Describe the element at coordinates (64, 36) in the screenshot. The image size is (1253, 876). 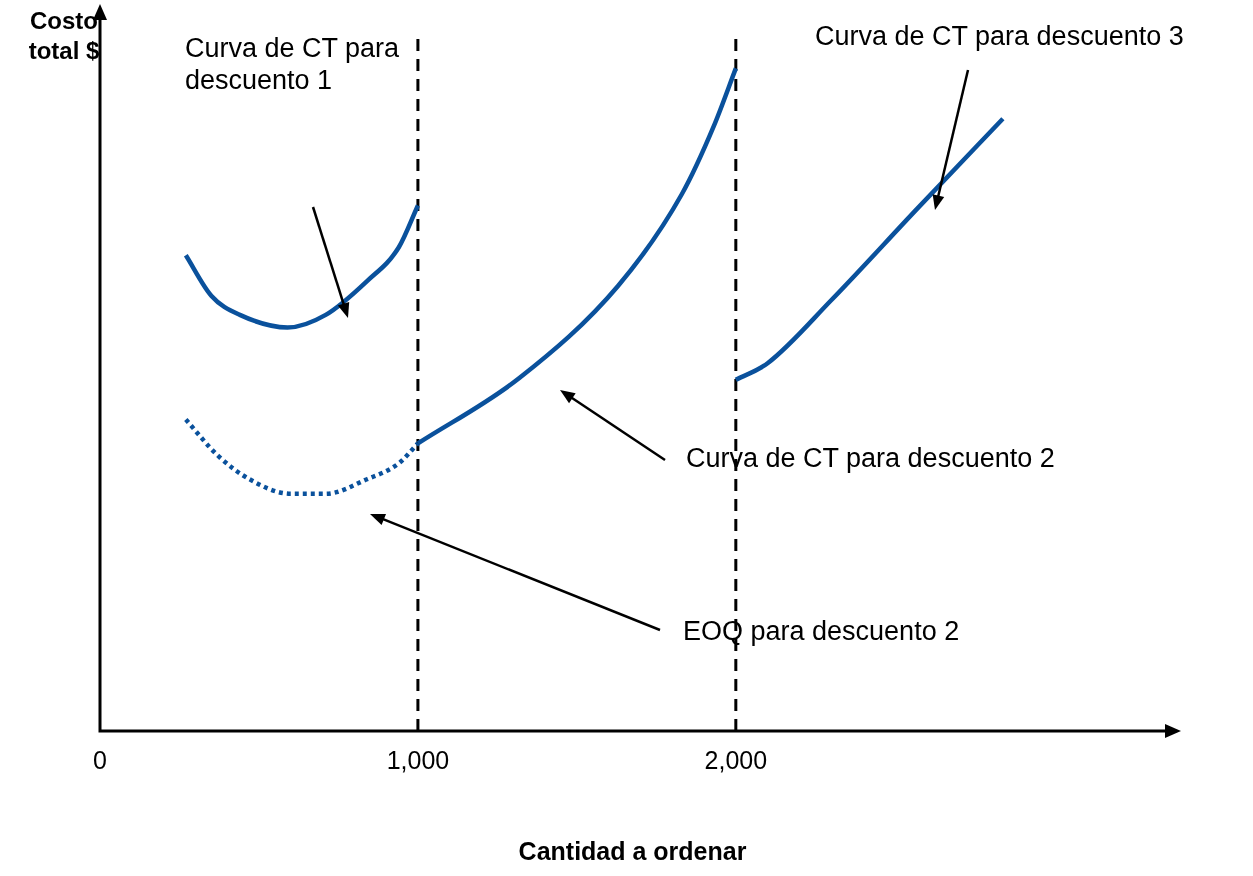
I see `y-axis-title: Costo total $` at that location.